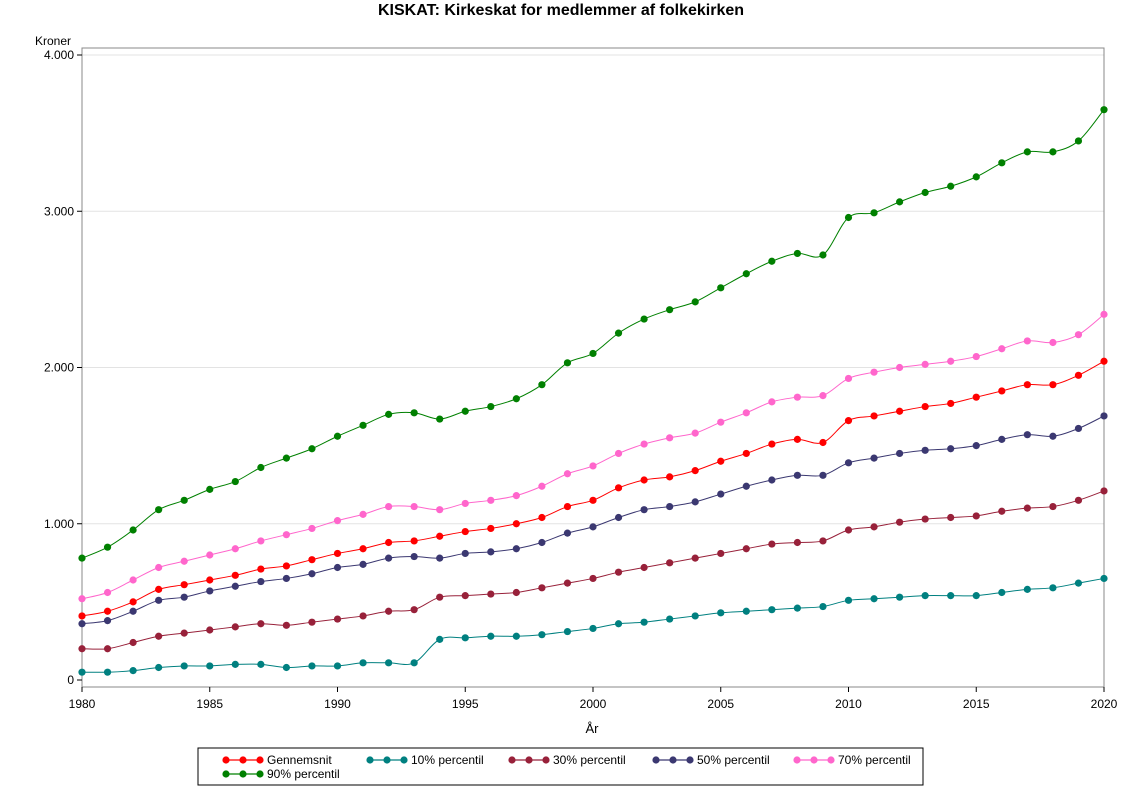 The height and width of the screenshot is (793, 1122). Describe the element at coordinates (59, 55) in the screenshot. I see `y-tick-label: 4.000` at that location.